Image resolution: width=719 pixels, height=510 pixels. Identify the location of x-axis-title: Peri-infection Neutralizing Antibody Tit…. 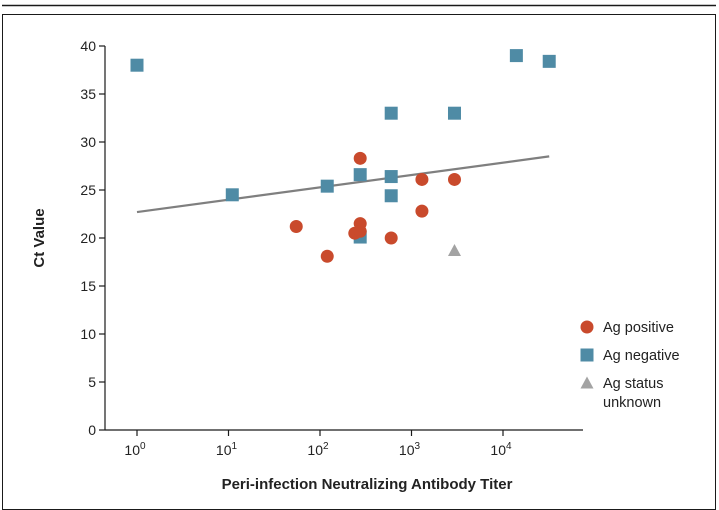
(367, 484).